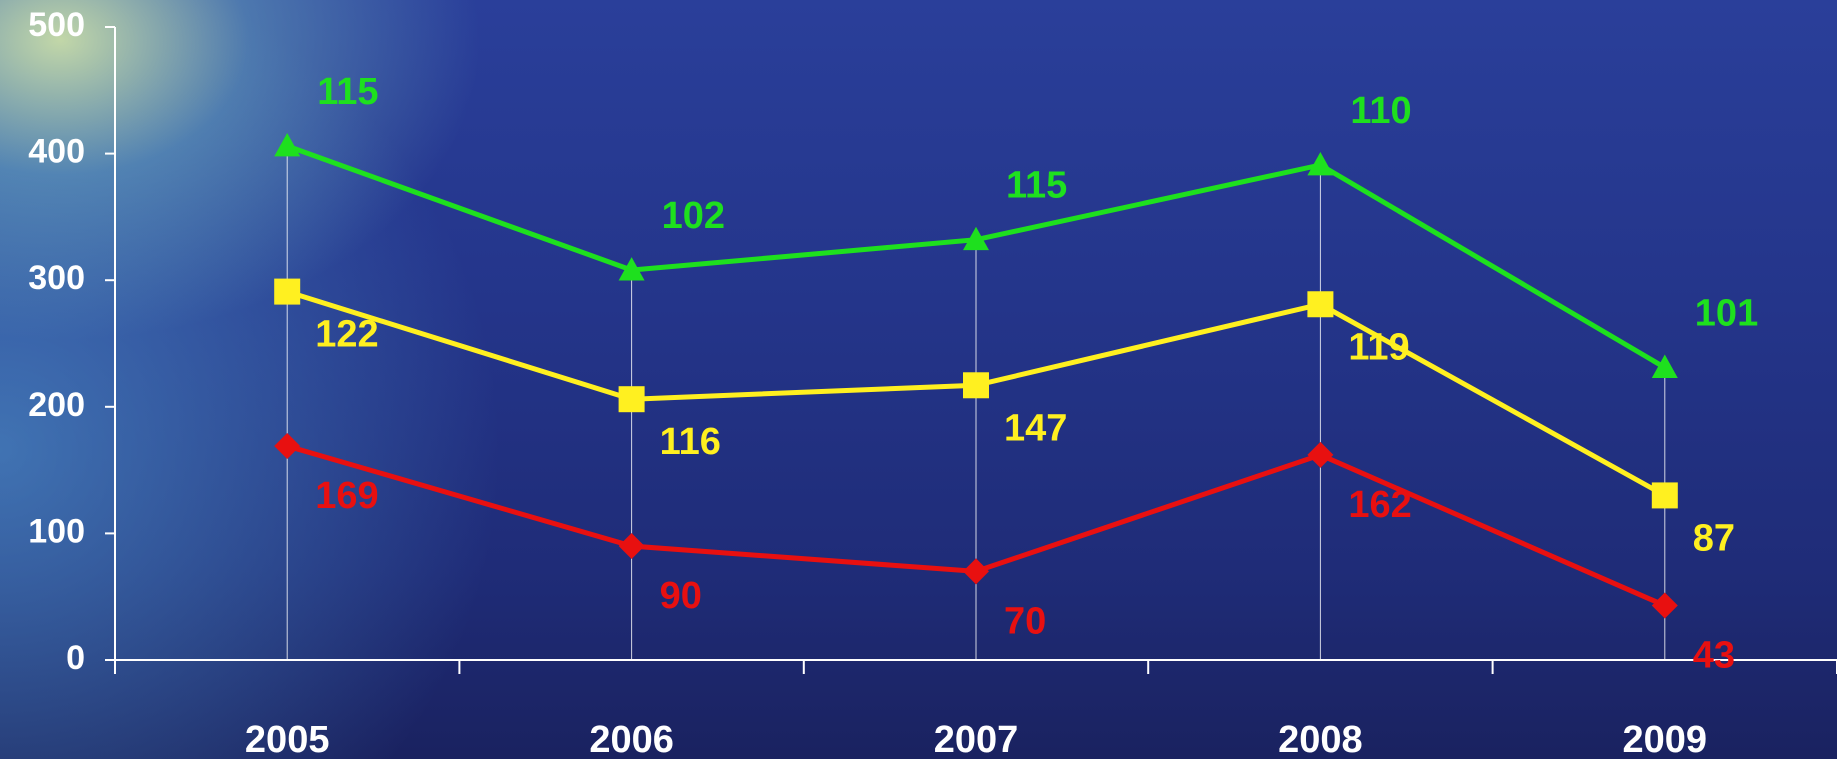  I want to click on x-tick-label: 2007, so click(976, 739).